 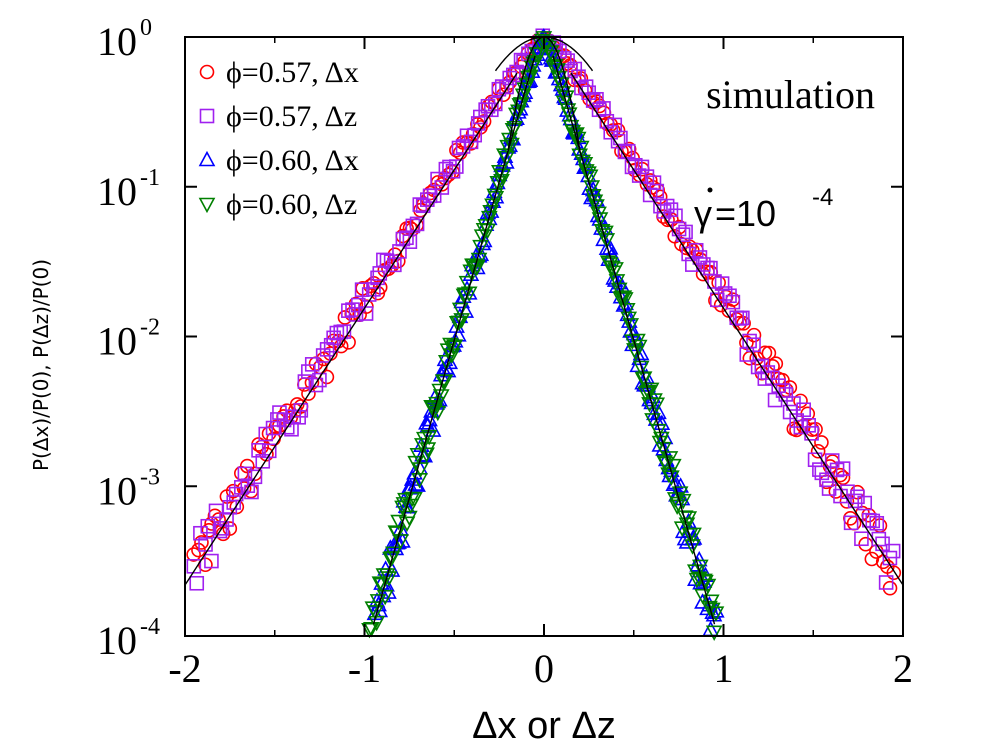 What do you see at coordinates (903, 668) in the screenshot?
I see `x-tick-label: 2` at bounding box center [903, 668].